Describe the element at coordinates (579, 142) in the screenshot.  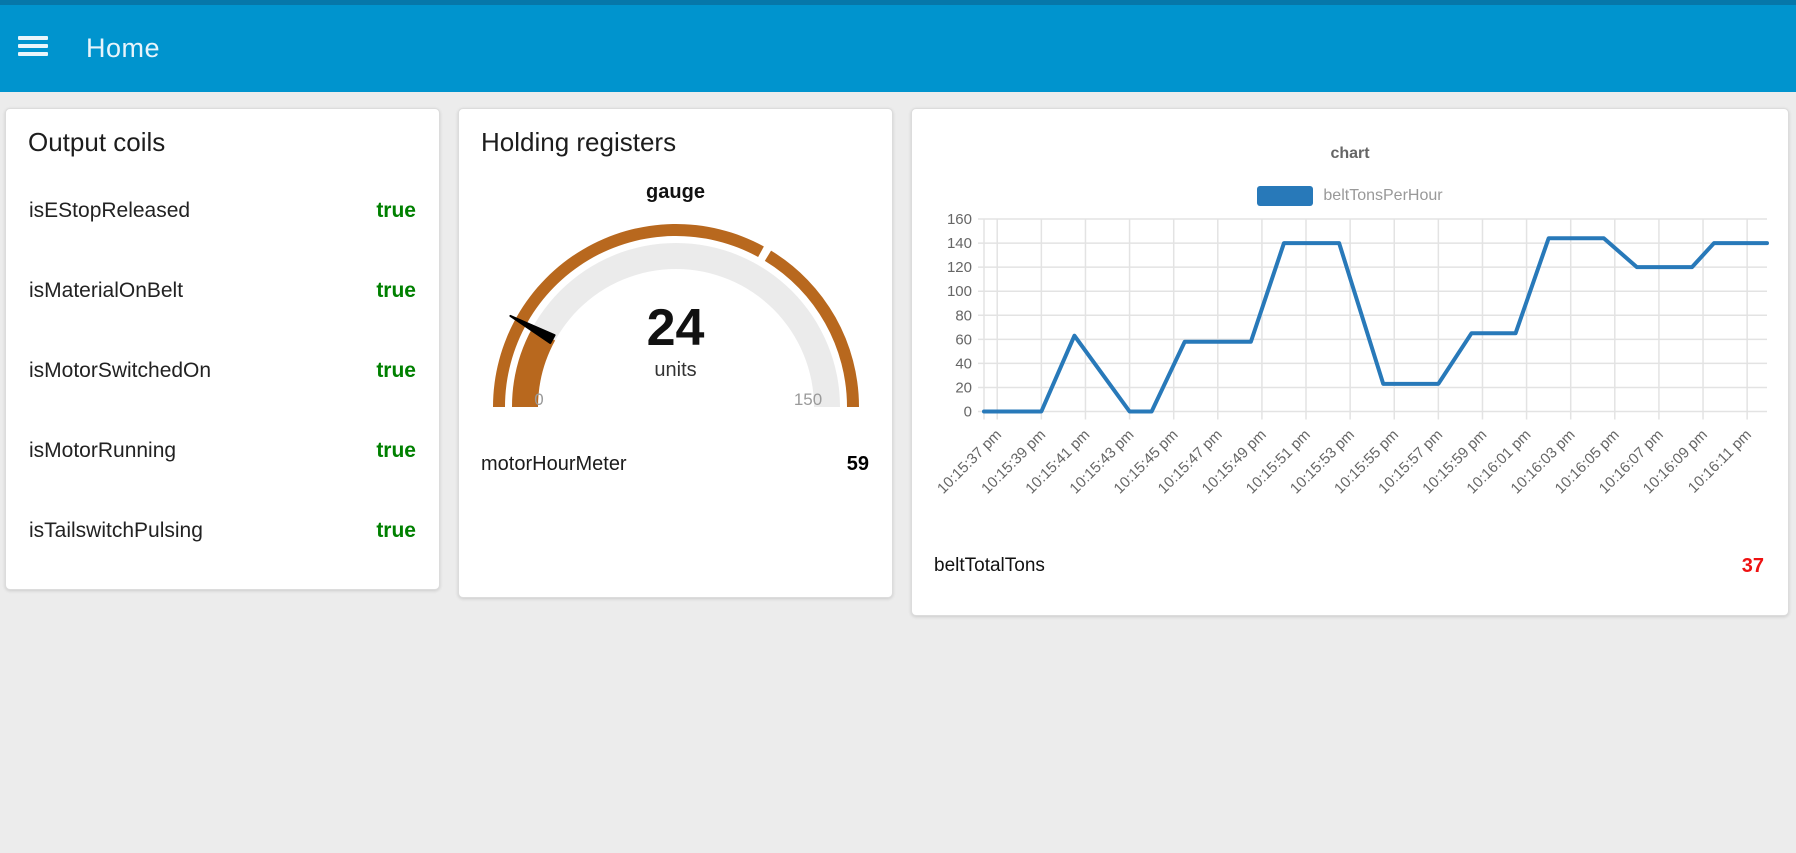
I see `card-title: Holding registers` at that location.